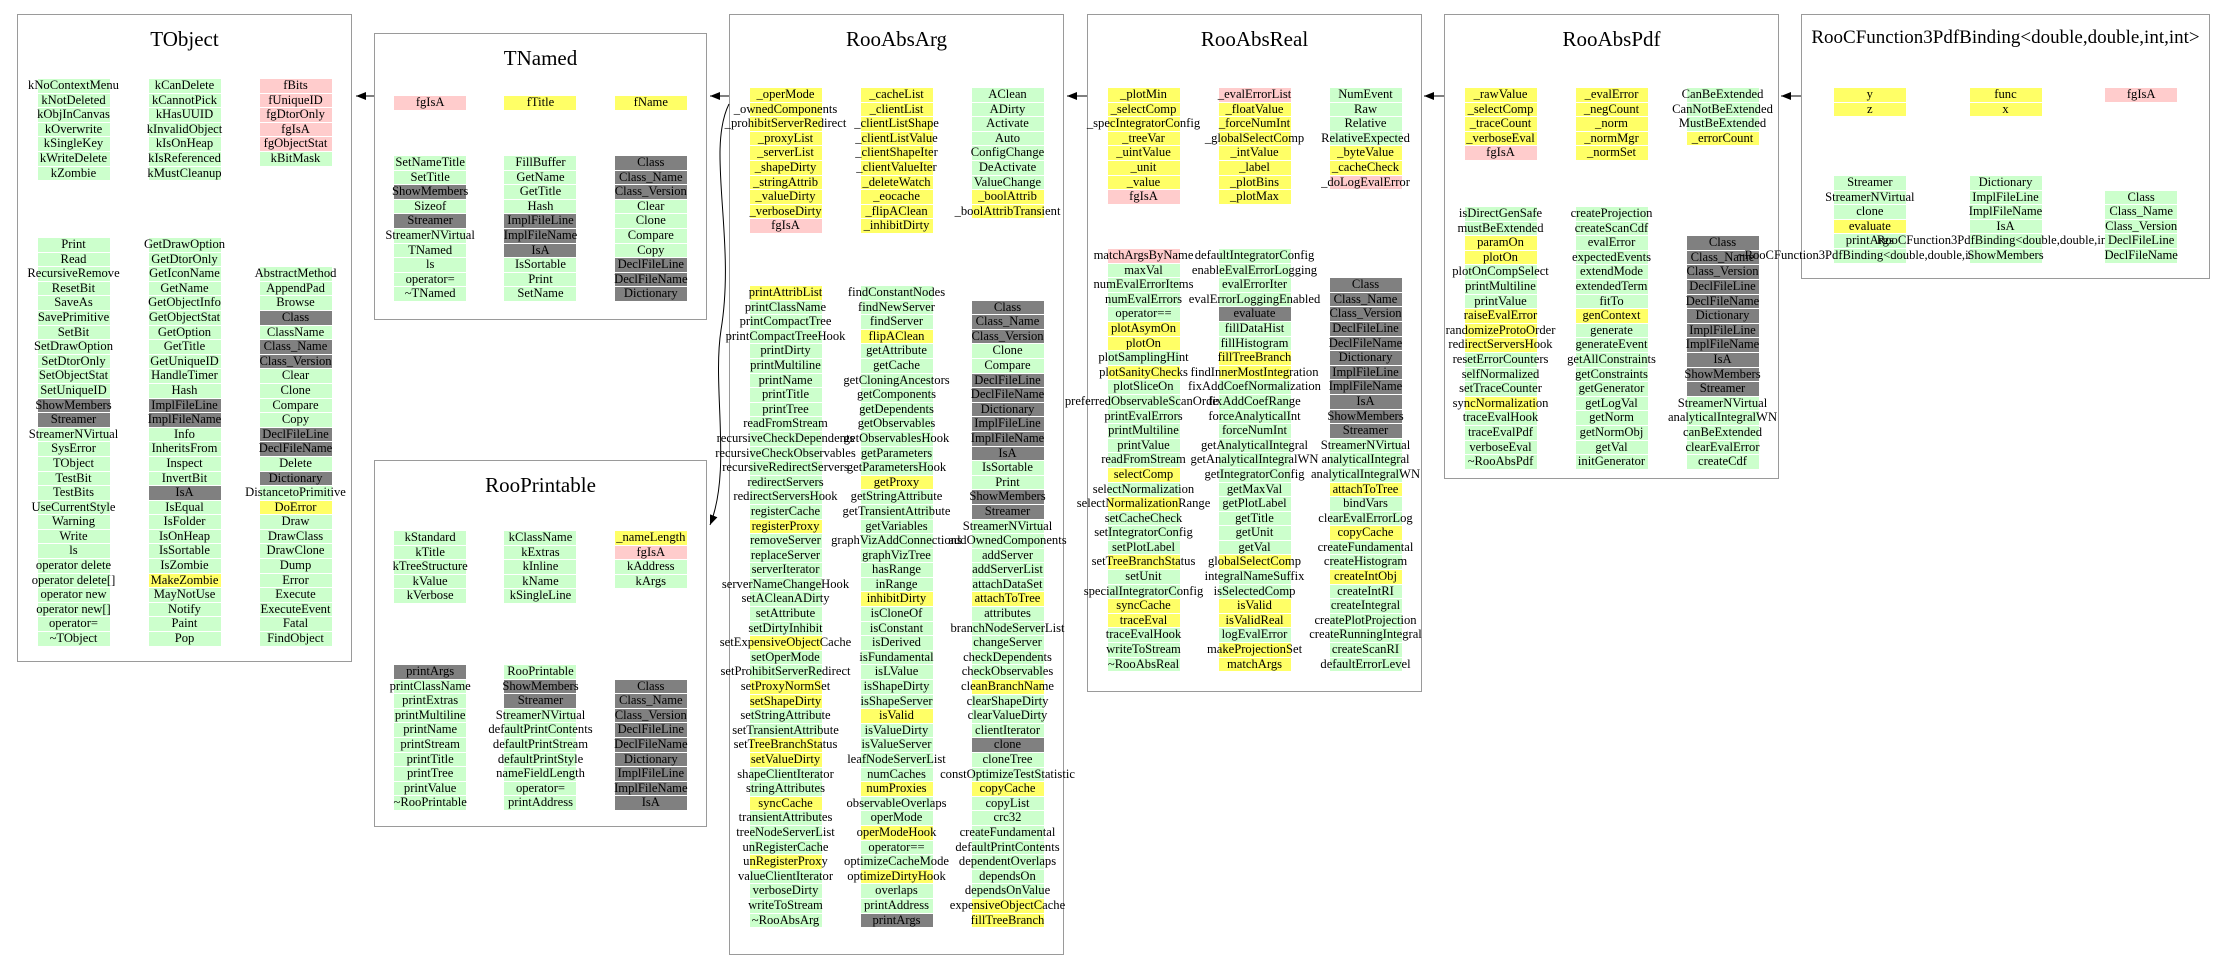  What do you see at coordinates (1611, 124) in the screenshot?
I see `member-cell-RooAbsPdf: _norm` at bounding box center [1611, 124].